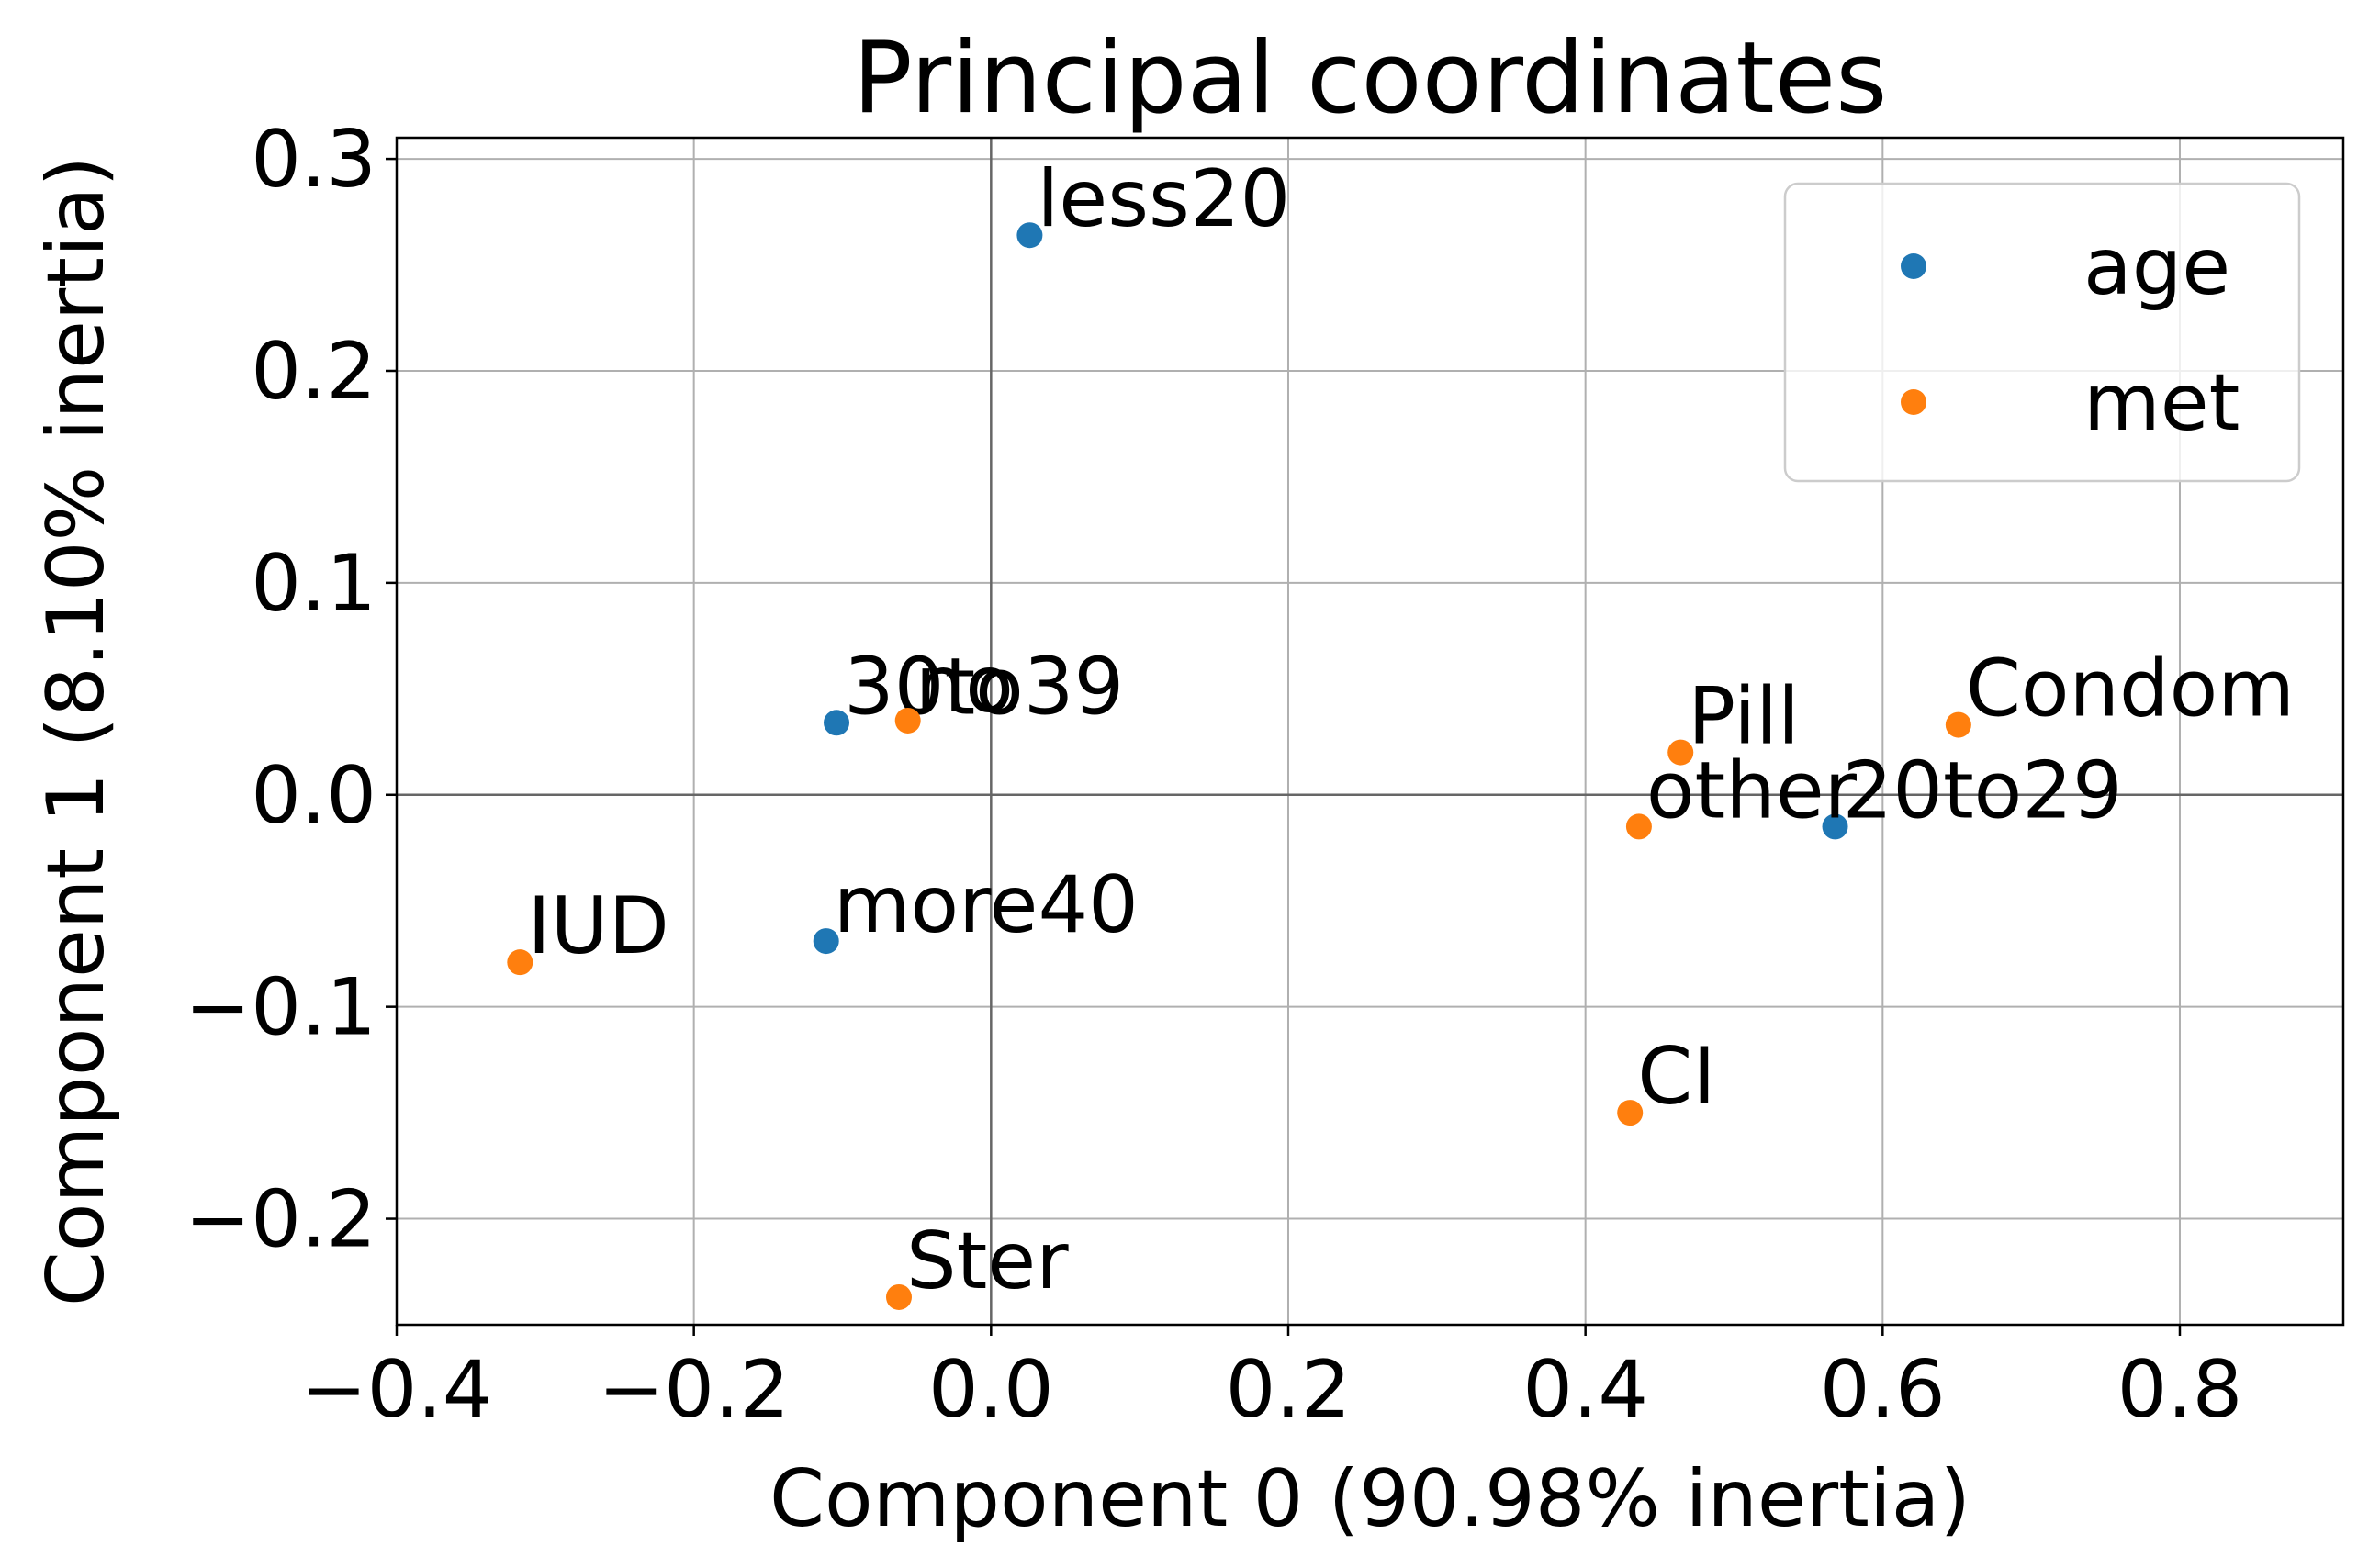 Image resolution: width=2369 pixels, height=1568 pixels. I want to click on x-tick-label: 0.8, so click(2180, 1390).